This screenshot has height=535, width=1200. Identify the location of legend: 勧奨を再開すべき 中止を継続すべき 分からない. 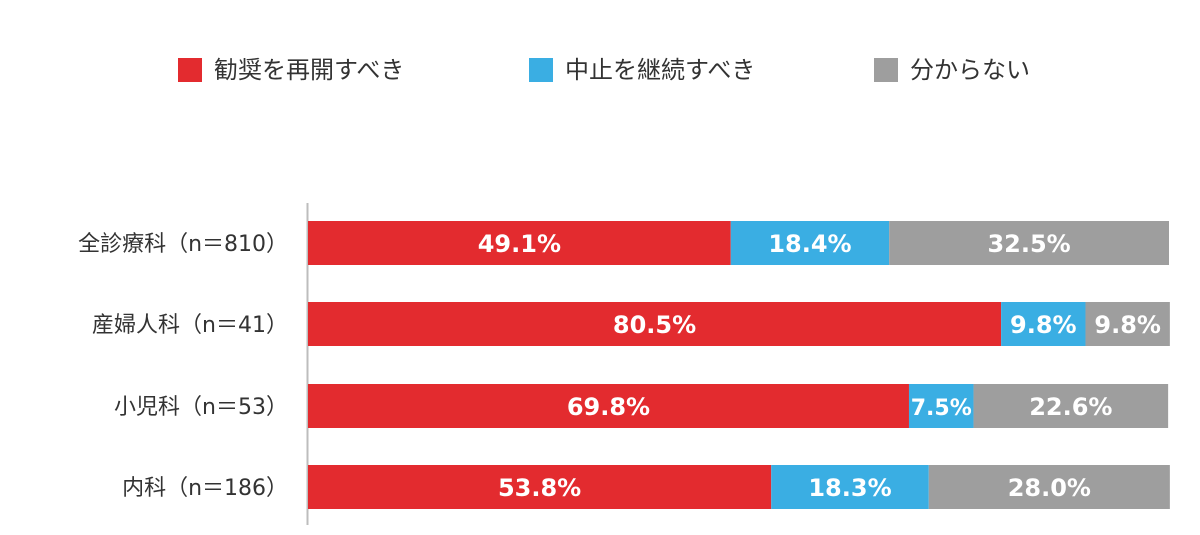
(604, 70).